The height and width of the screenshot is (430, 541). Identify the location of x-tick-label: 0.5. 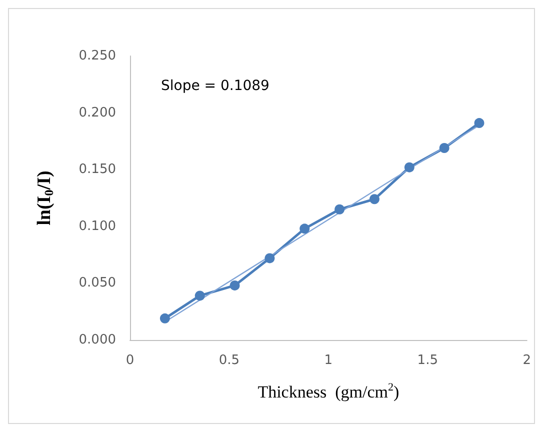
(229, 360).